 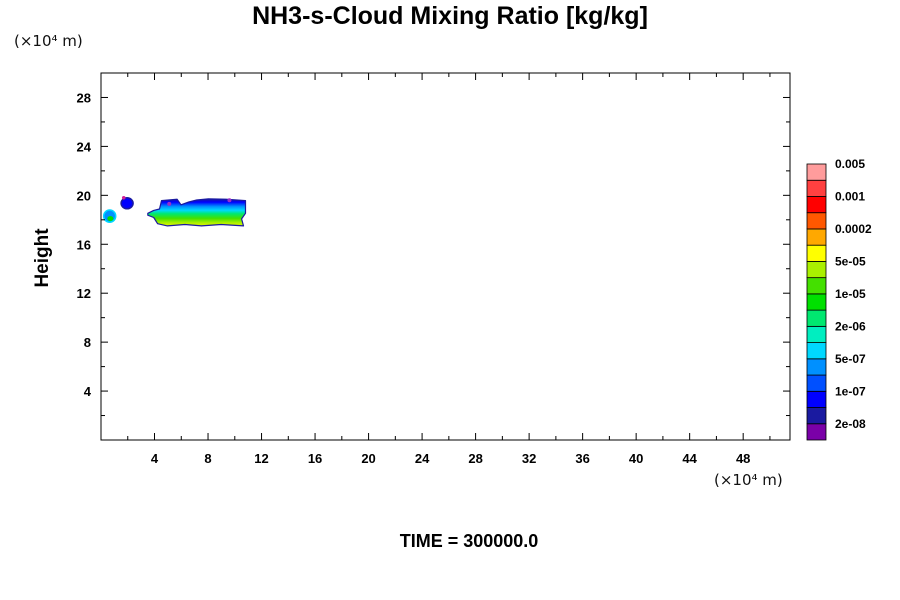 I want to click on x-axis-unit: (×10⁴ m), so click(x=748, y=480).